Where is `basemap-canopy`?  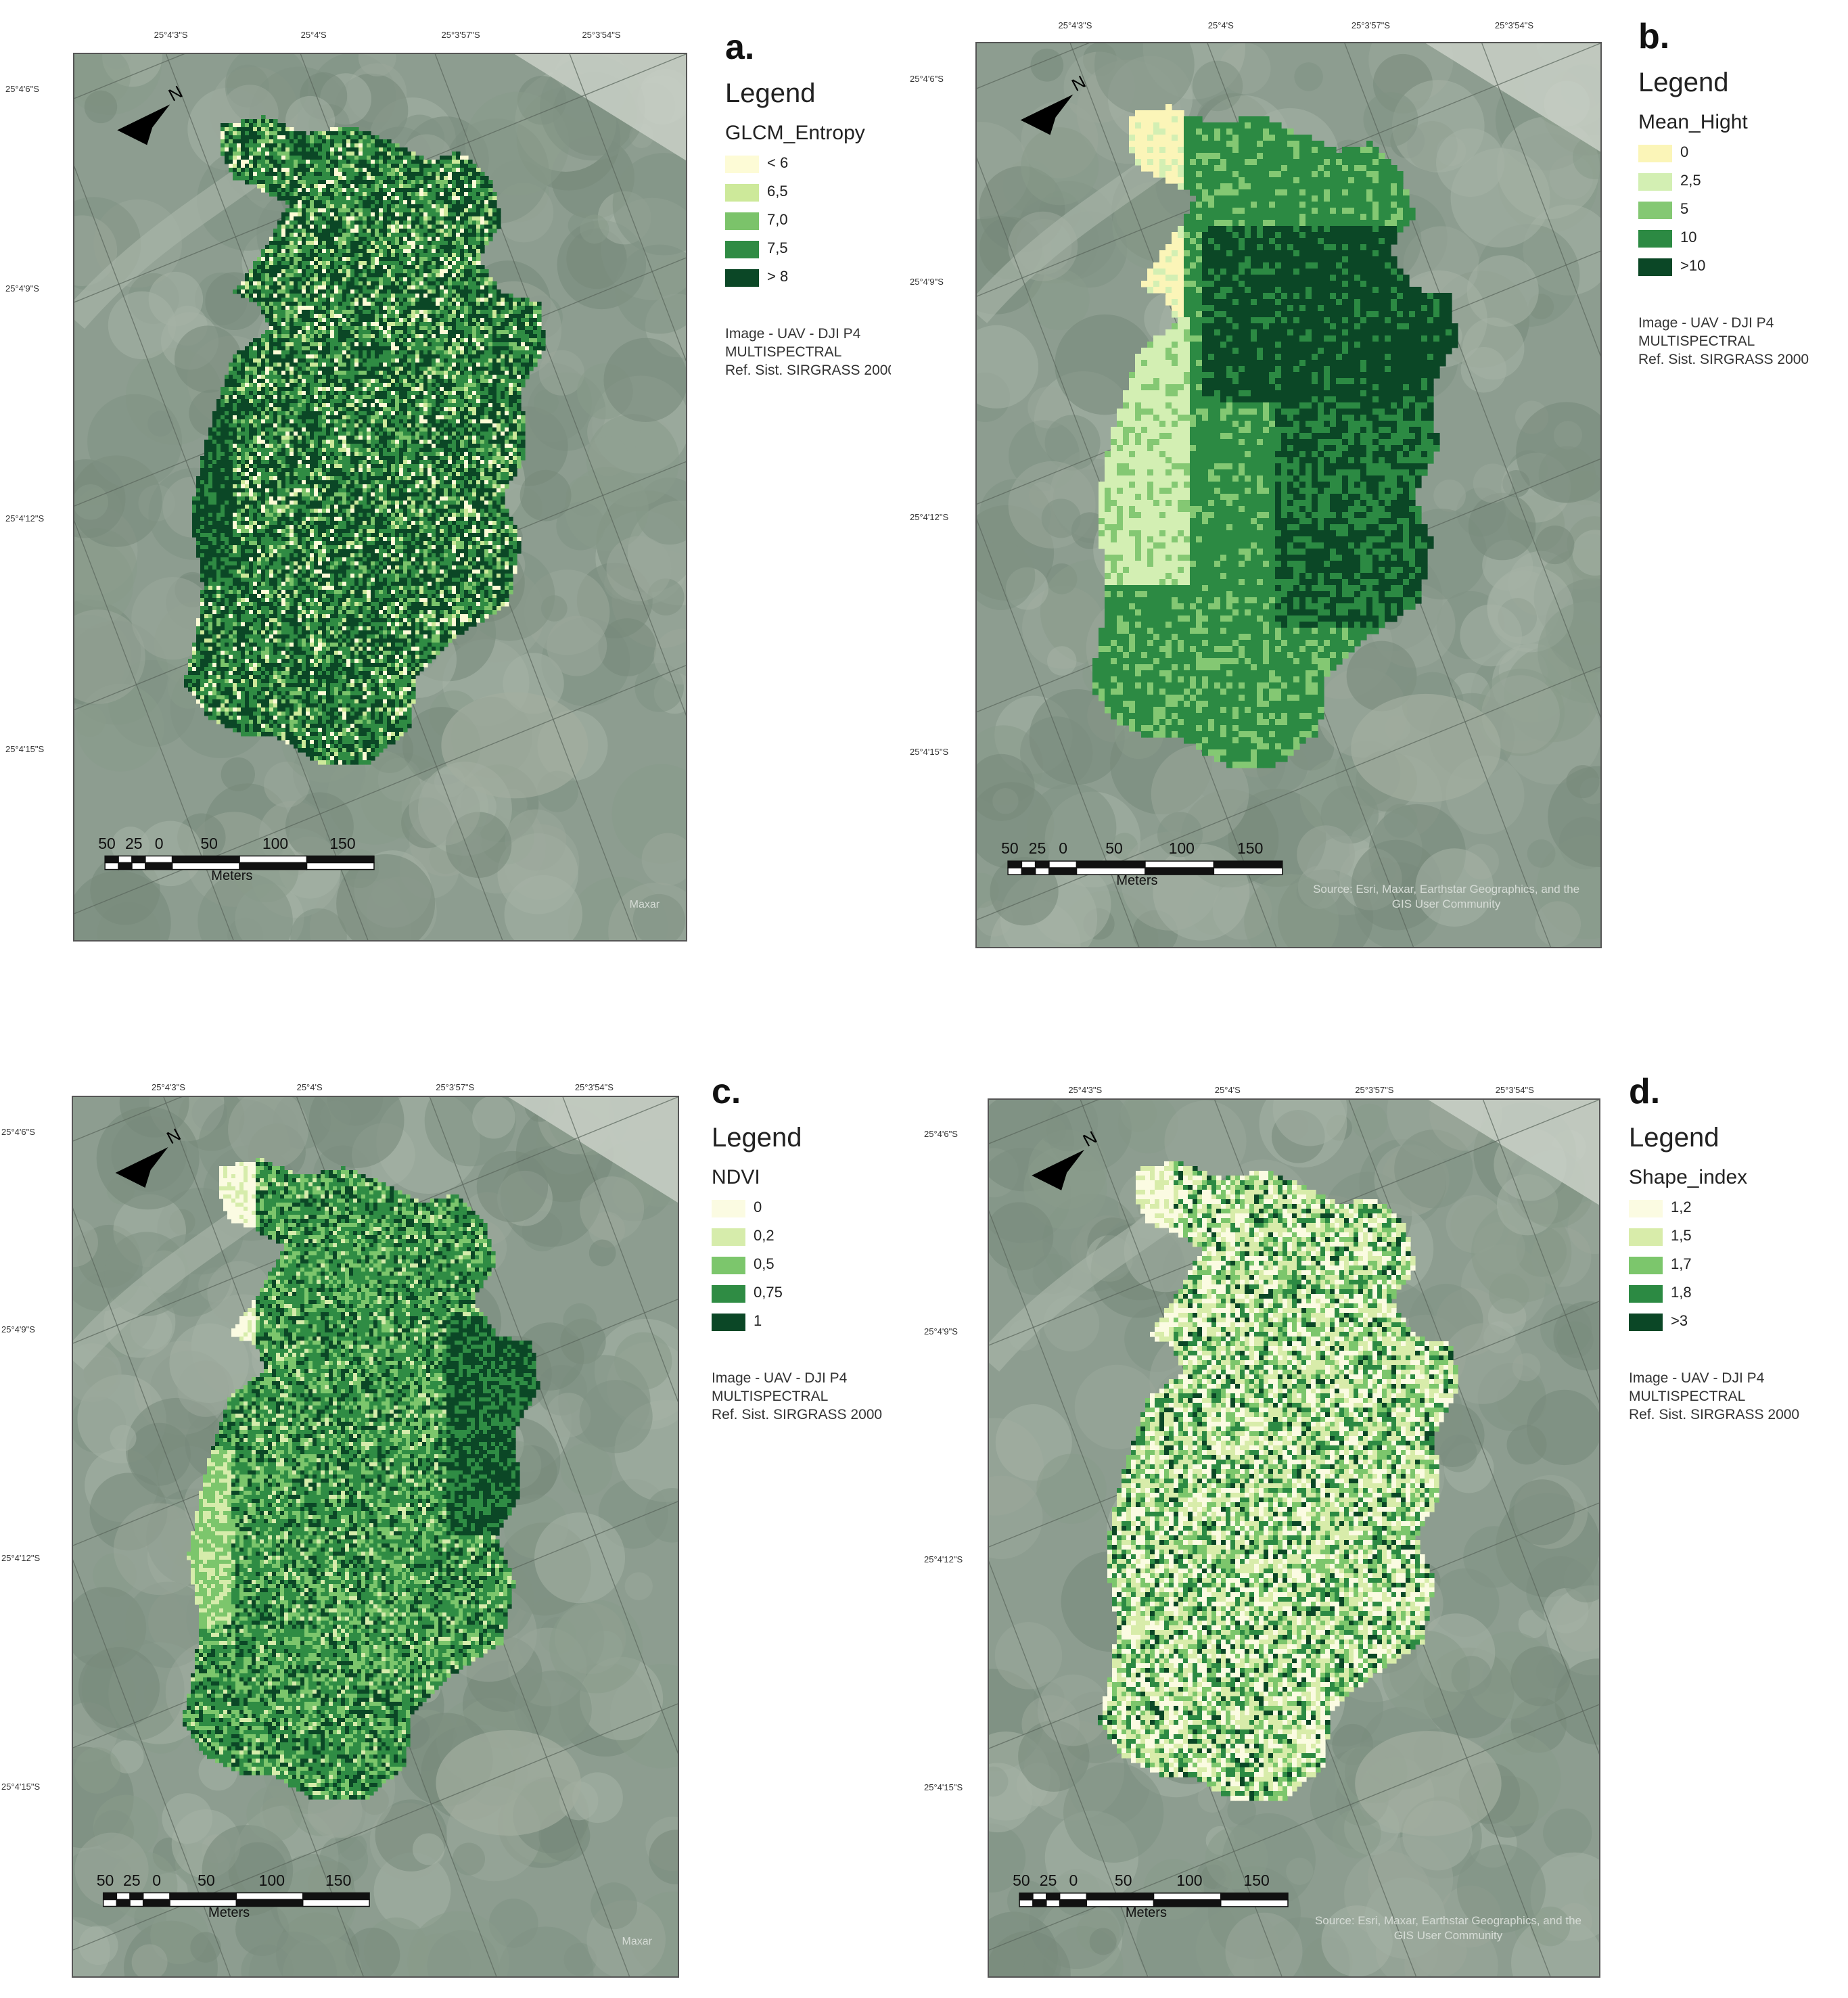
basemap-canopy is located at coordinates (109, 656).